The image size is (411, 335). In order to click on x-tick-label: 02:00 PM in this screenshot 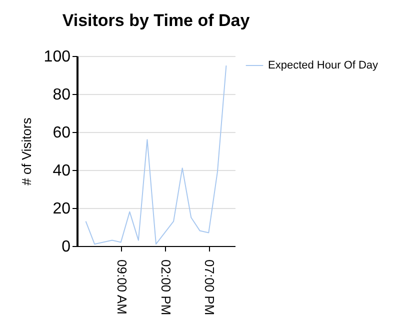, I will do `click(166, 288)`.